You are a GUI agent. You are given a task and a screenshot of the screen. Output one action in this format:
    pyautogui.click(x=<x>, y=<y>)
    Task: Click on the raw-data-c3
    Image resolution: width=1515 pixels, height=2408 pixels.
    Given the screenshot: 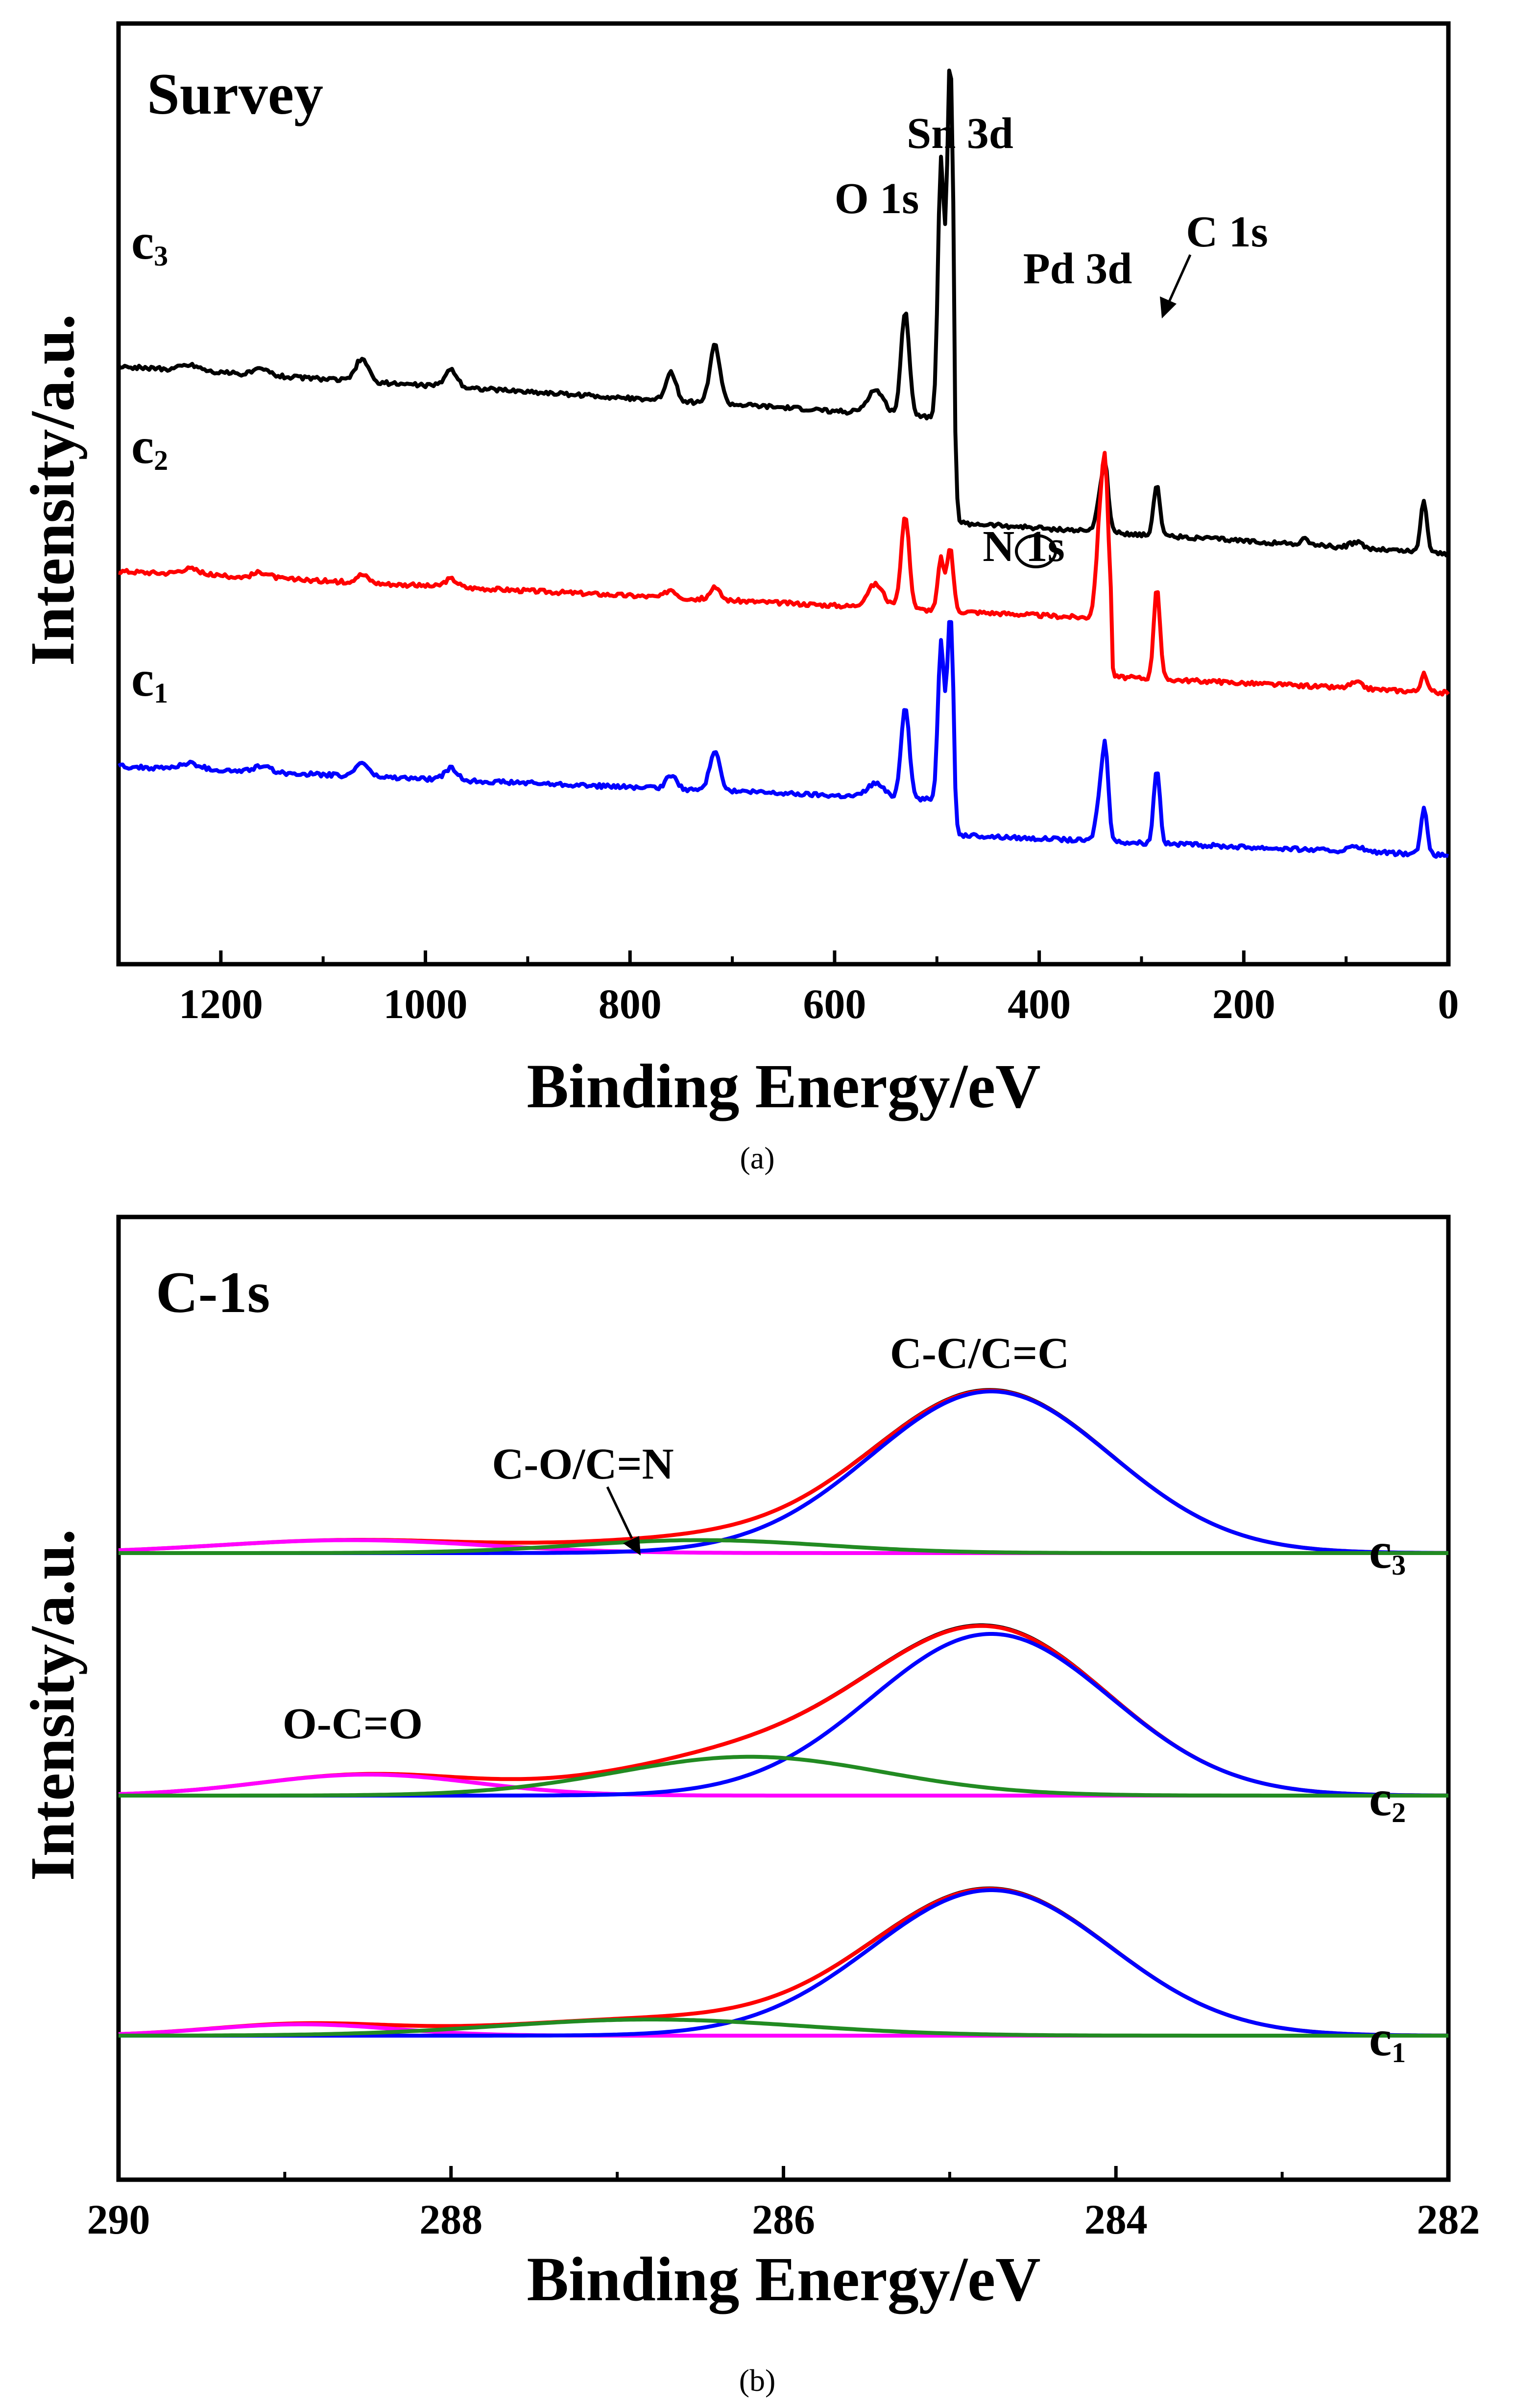 What is the action you would take?
    pyautogui.click(x=784, y=1471)
    